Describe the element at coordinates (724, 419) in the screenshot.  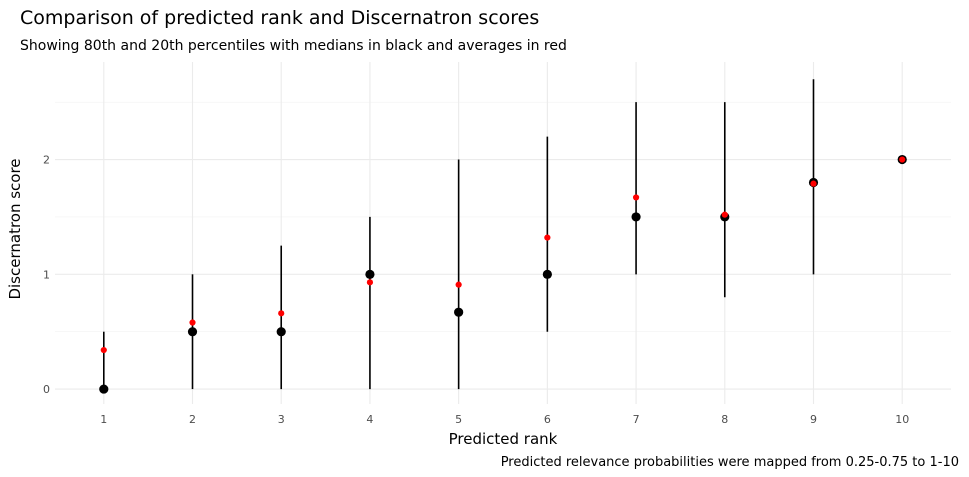
I see `x-tick-label: 8` at that location.